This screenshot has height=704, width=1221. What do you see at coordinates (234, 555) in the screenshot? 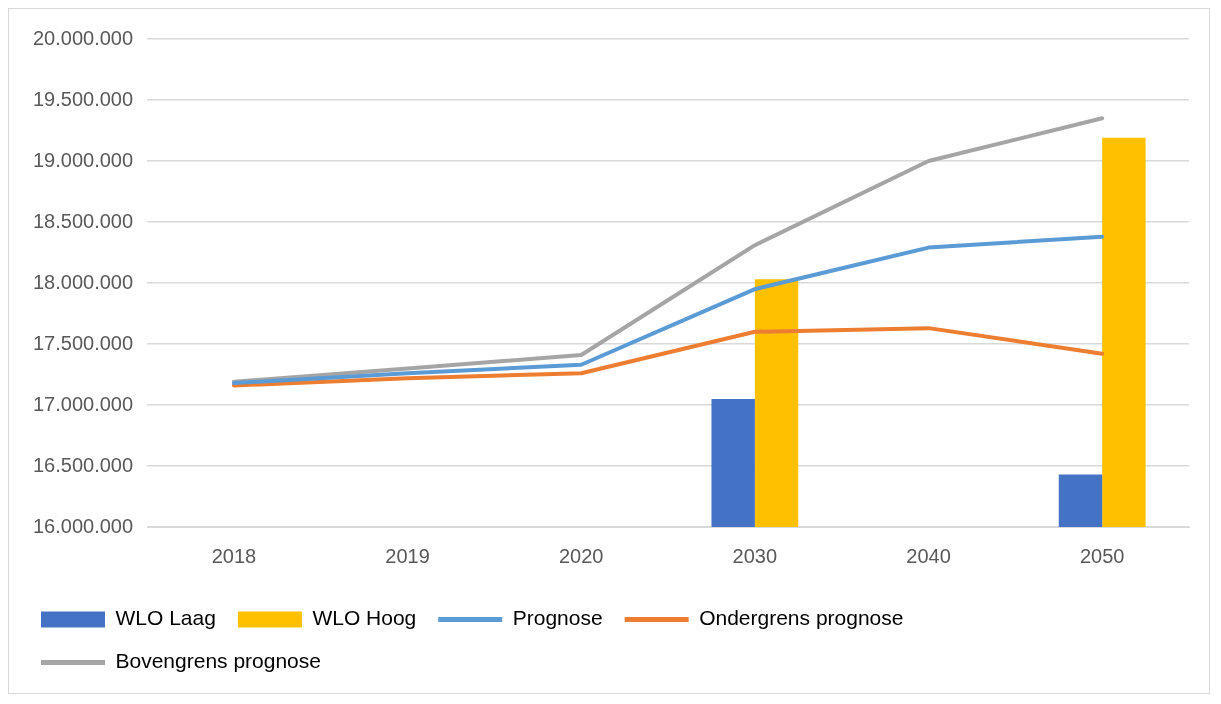
I see `x-tick-label: 2018` at bounding box center [234, 555].